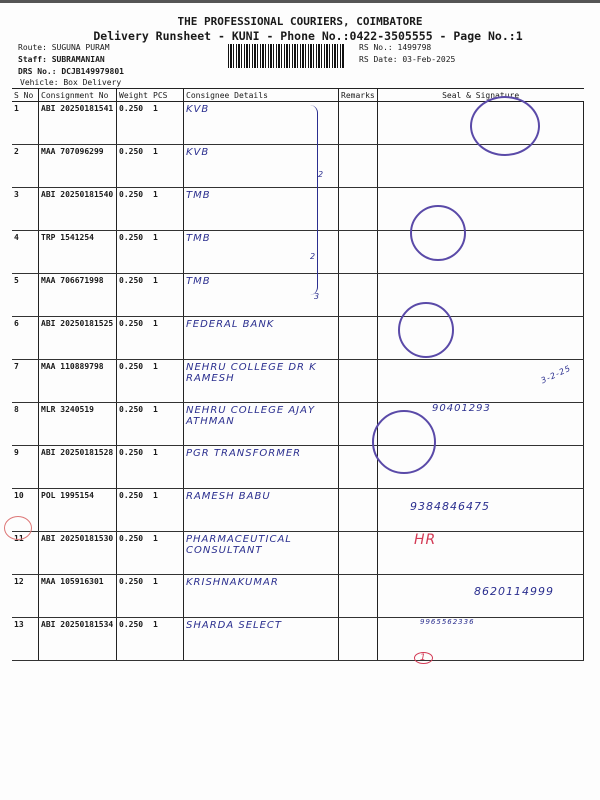  Describe the element at coordinates (321, 174) in the screenshot. I see `group-note-1: 2` at that location.